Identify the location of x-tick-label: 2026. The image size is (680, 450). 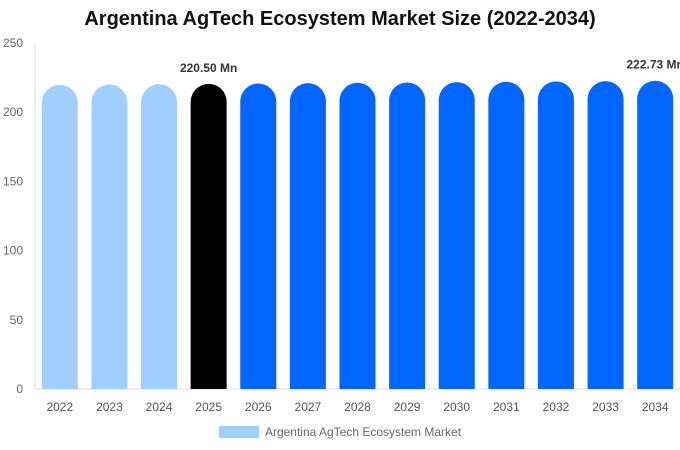
(258, 407).